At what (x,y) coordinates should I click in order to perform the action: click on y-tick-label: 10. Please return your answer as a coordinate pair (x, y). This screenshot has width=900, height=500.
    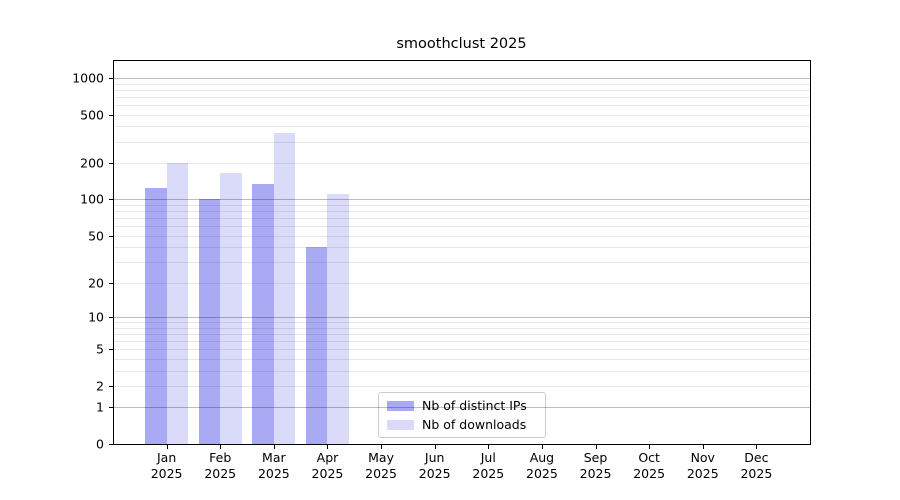
    Looking at the image, I should click on (96, 317).